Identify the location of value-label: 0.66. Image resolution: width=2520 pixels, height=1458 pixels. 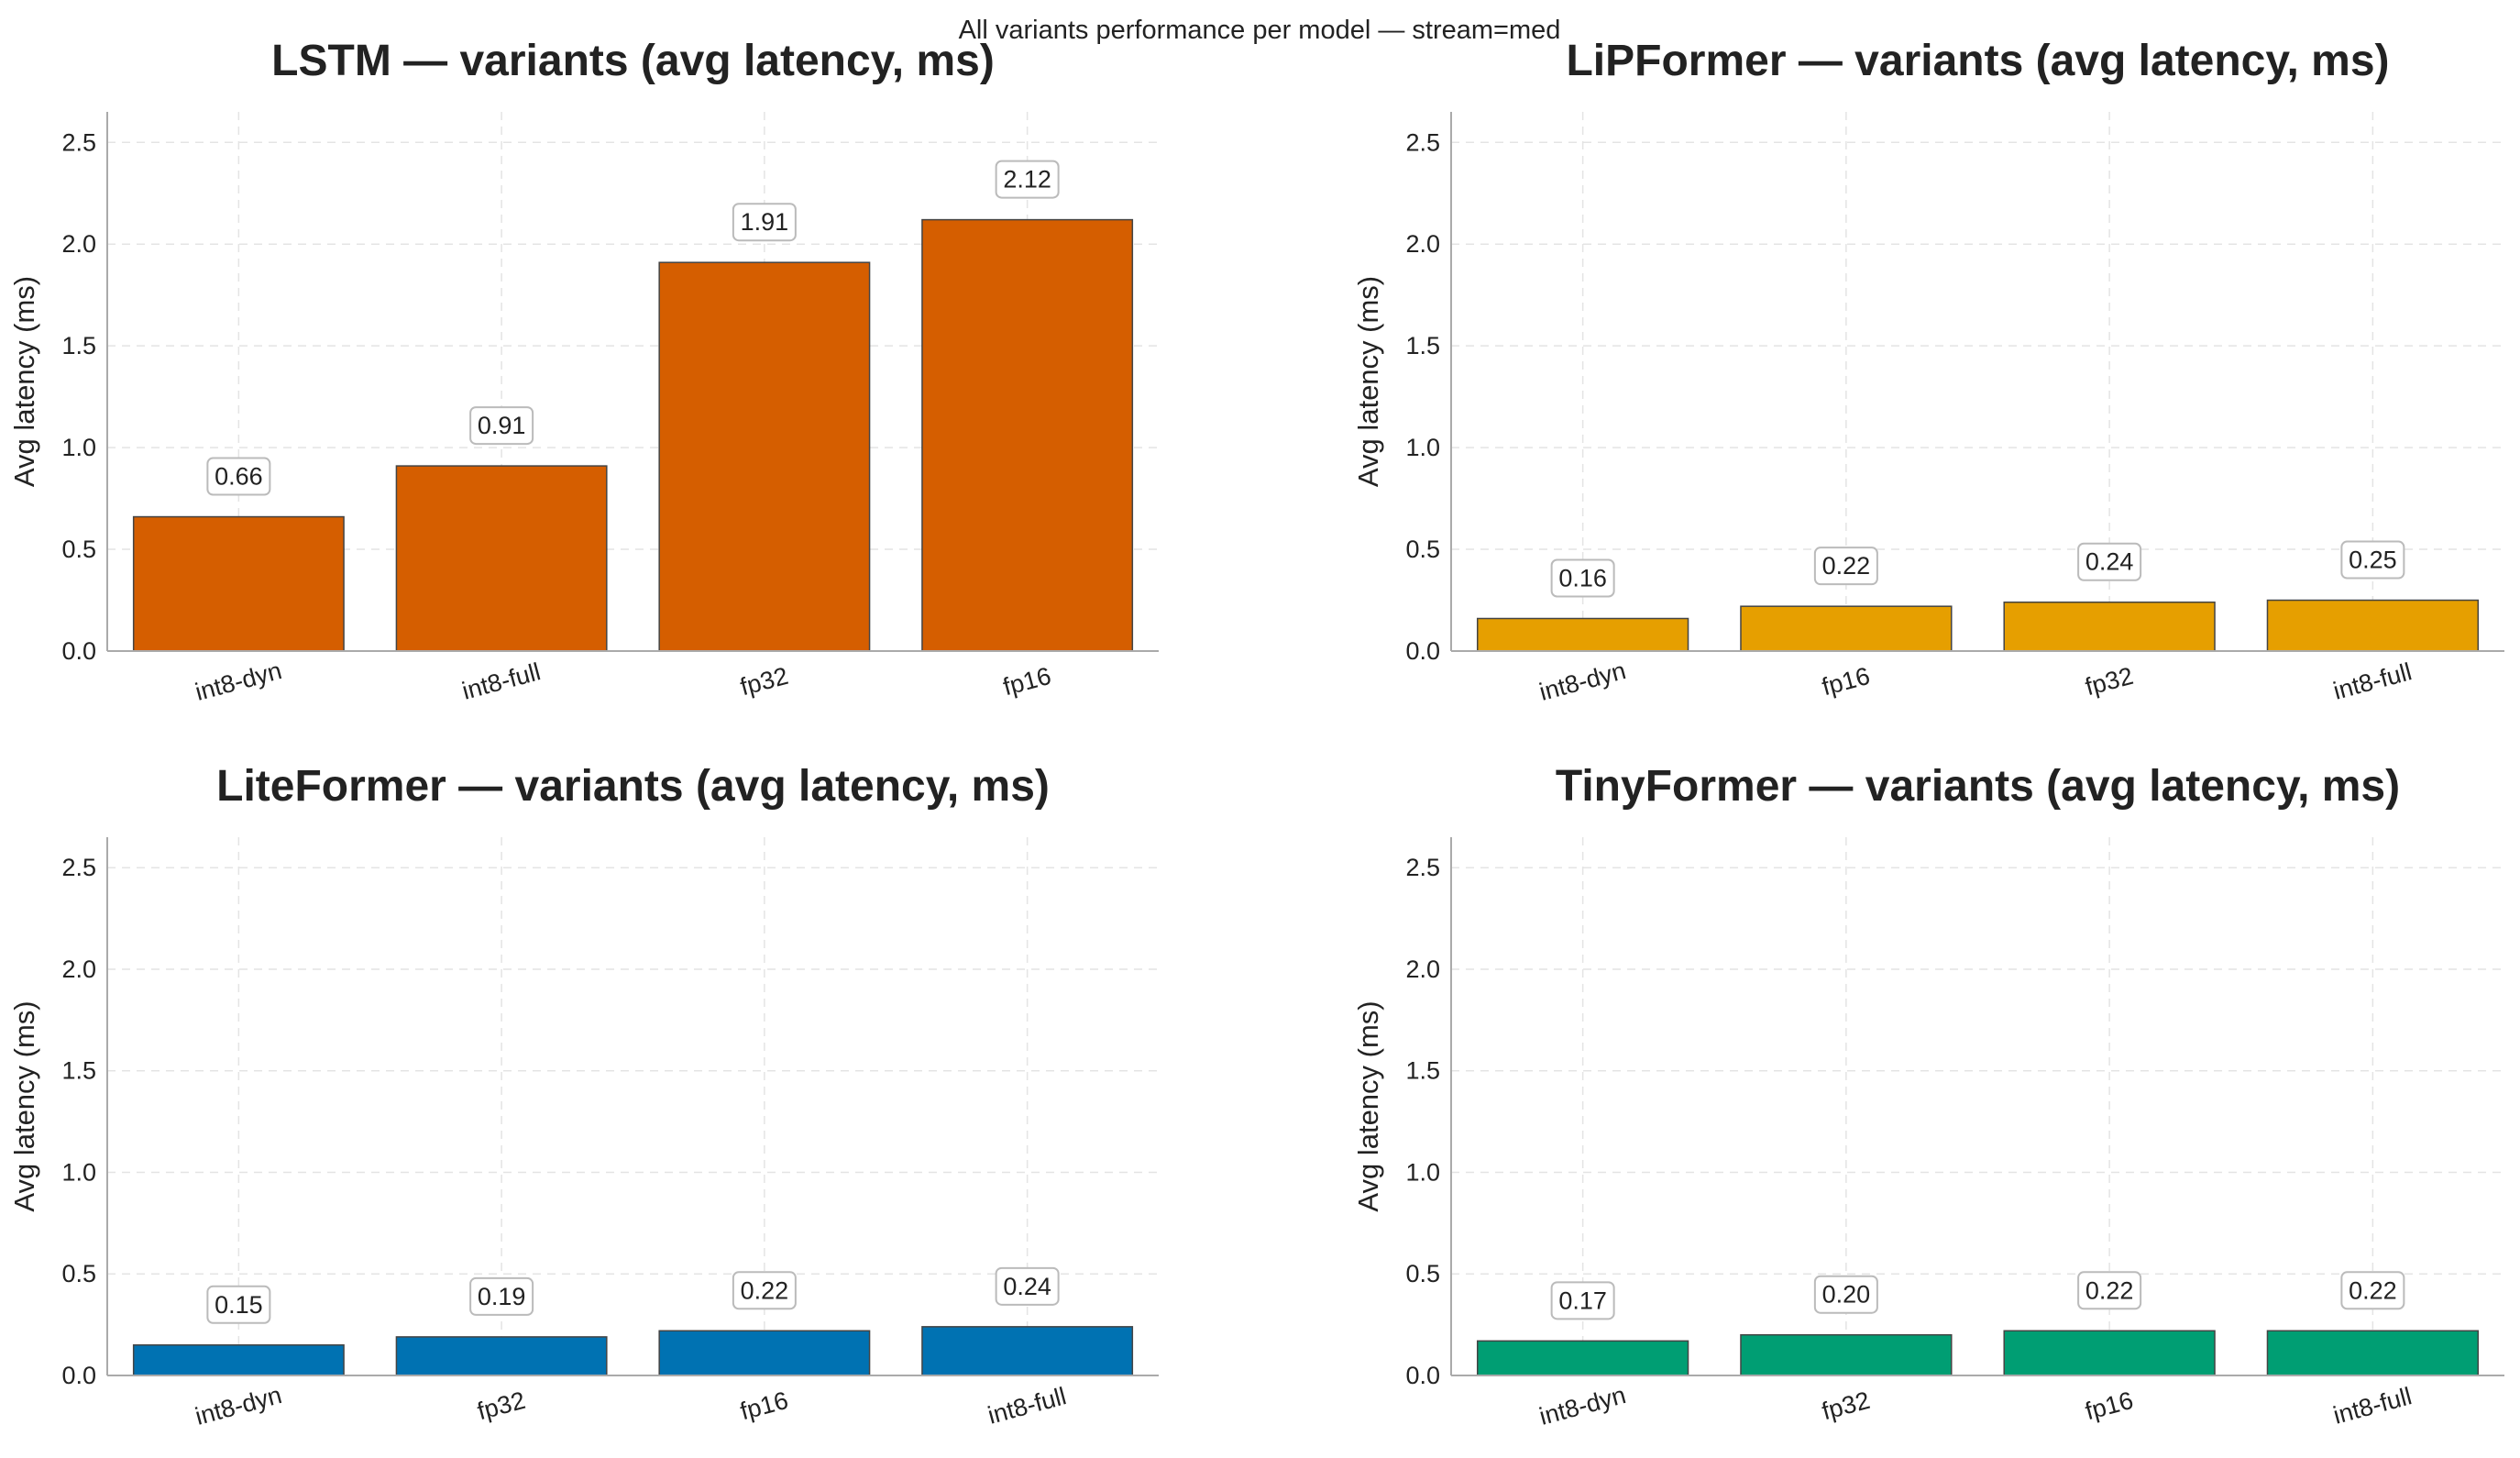
(239, 477).